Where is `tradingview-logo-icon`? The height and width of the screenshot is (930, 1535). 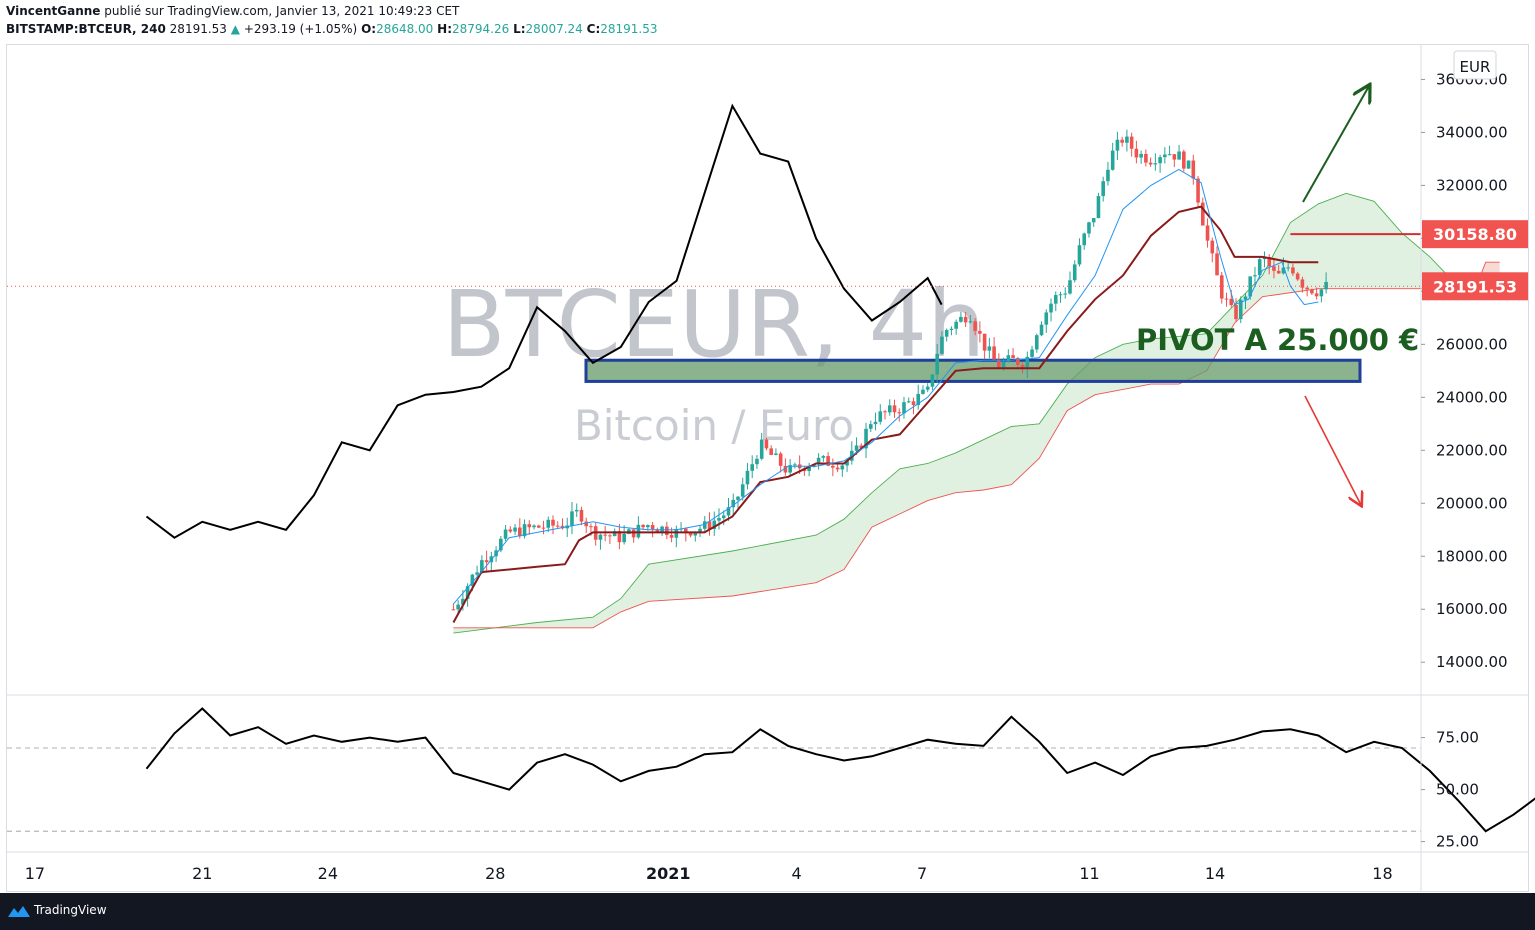 tradingview-logo-icon is located at coordinates (19, 911).